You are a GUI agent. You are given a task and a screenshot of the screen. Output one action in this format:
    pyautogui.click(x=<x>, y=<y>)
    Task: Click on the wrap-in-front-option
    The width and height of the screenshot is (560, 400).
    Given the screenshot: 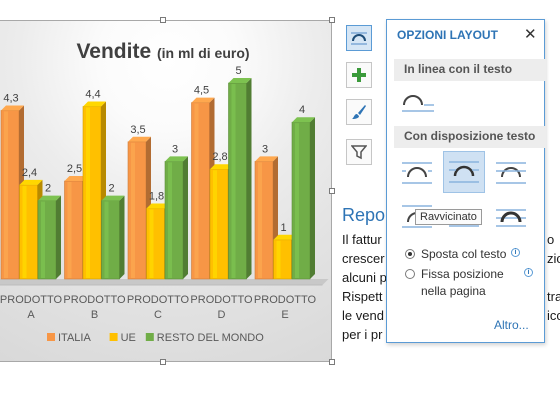 What is the action you would take?
    pyautogui.click(x=511, y=216)
    